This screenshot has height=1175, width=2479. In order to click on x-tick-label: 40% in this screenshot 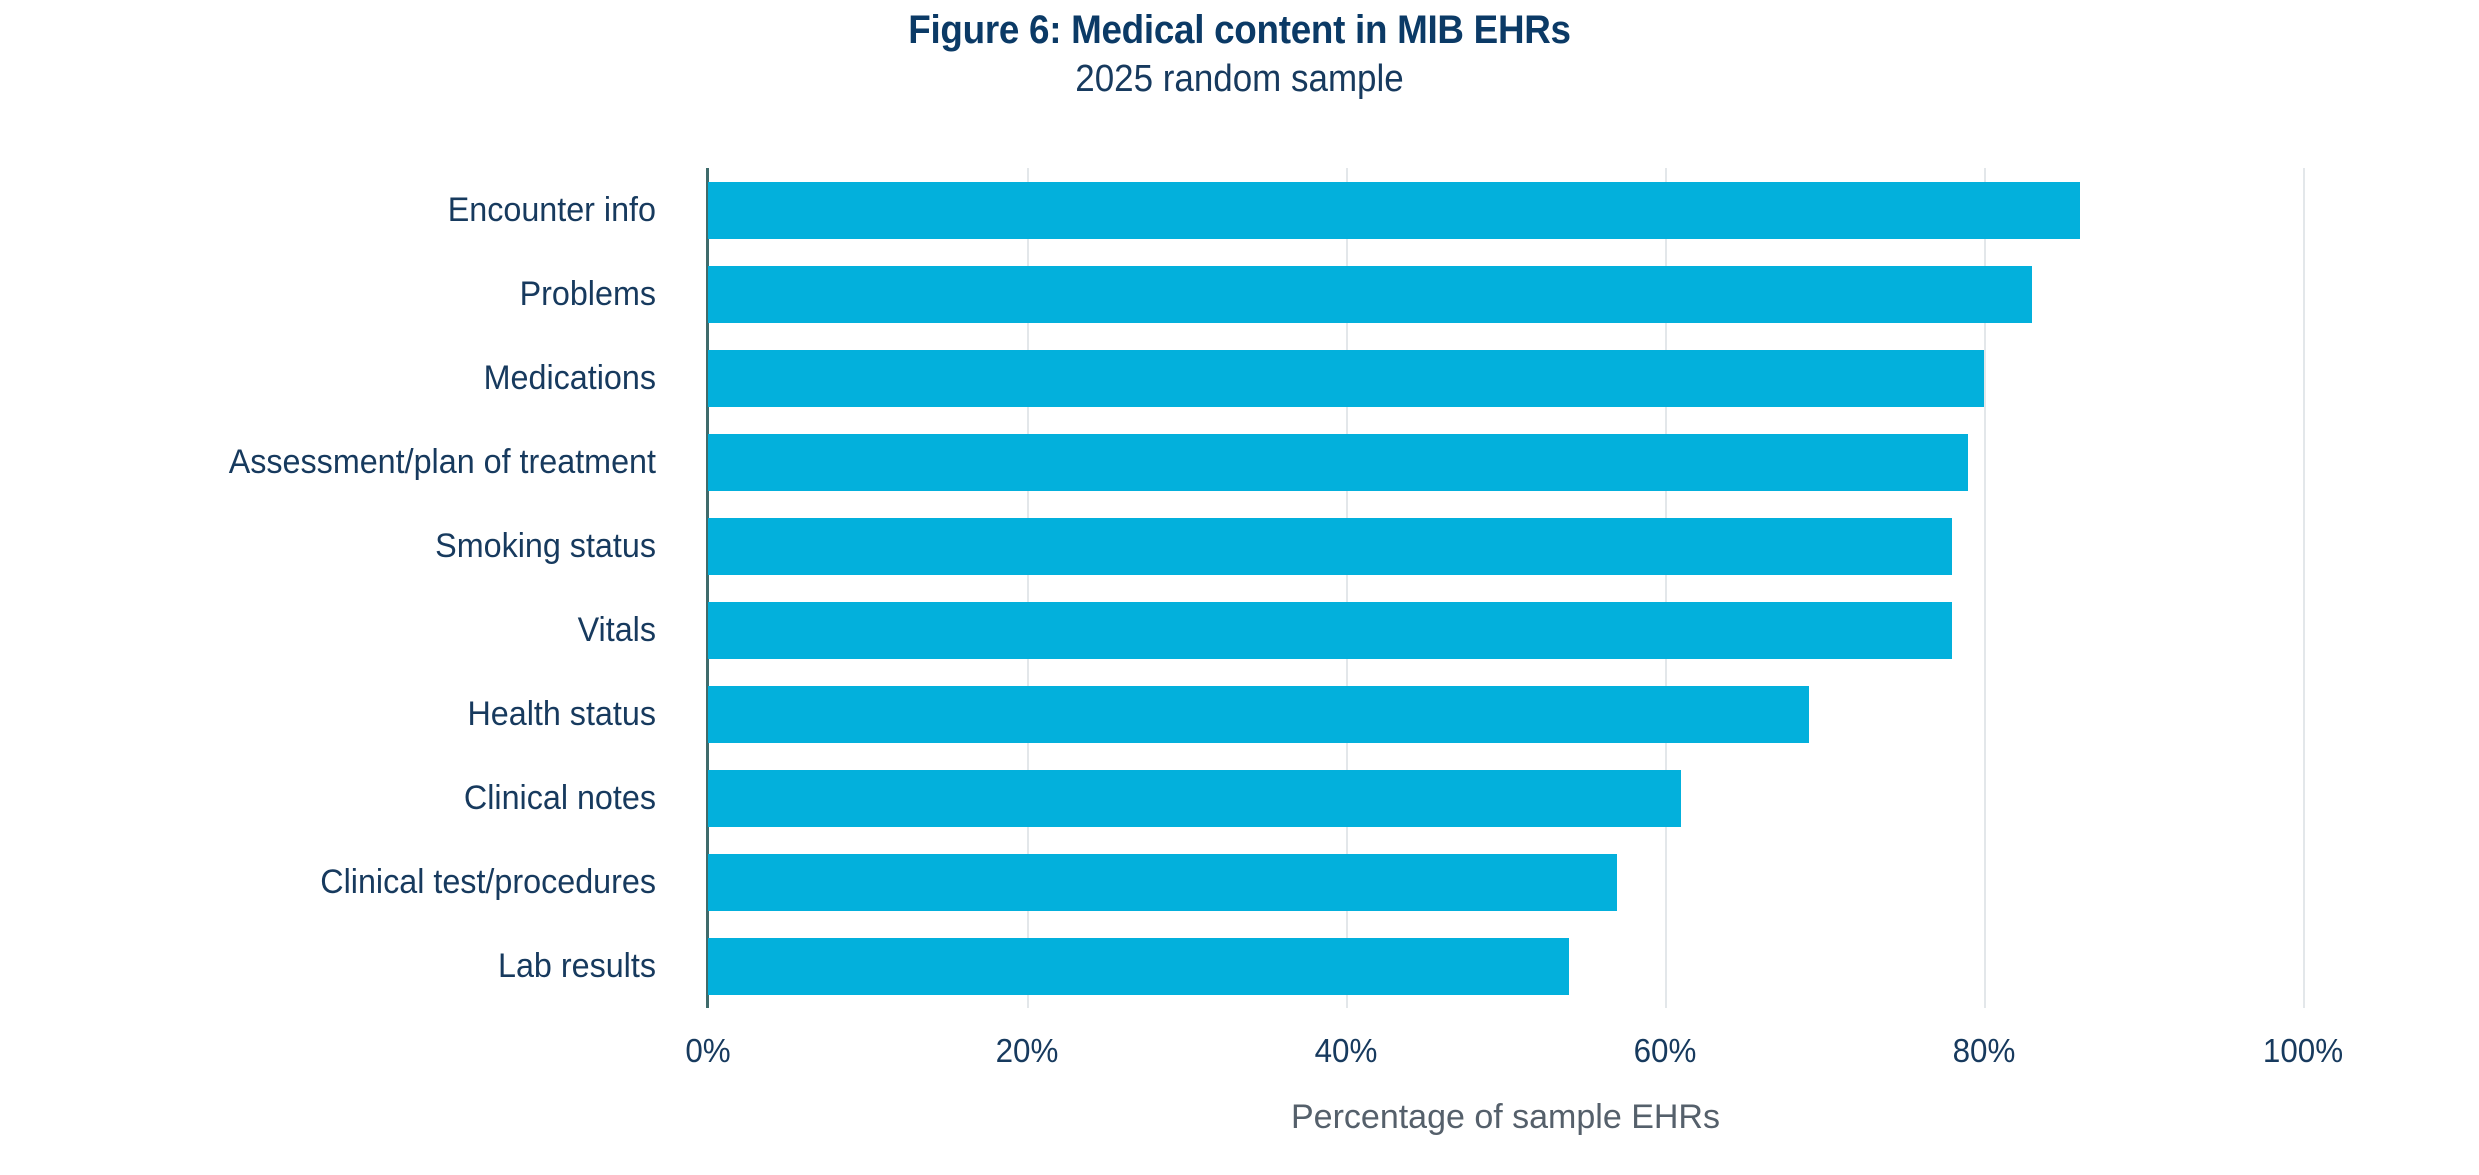, I will do `click(1346, 1050)`.